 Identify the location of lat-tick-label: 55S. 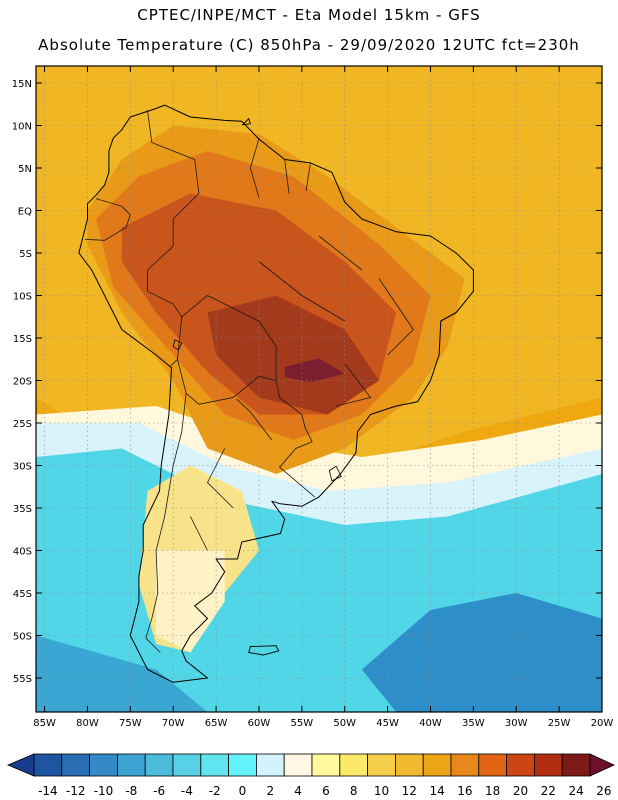
(22, 679).